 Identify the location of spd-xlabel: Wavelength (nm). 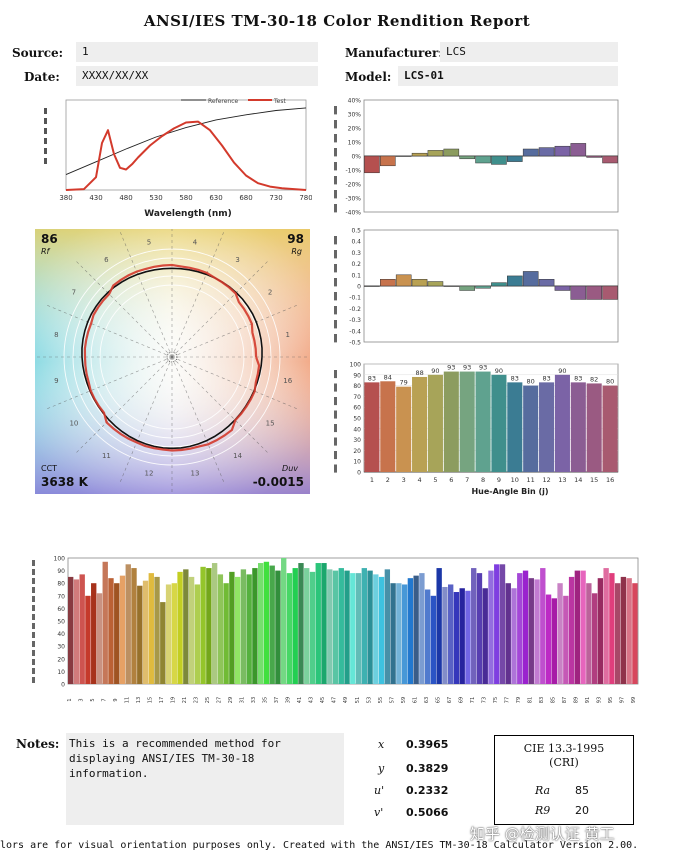
(188, 214).